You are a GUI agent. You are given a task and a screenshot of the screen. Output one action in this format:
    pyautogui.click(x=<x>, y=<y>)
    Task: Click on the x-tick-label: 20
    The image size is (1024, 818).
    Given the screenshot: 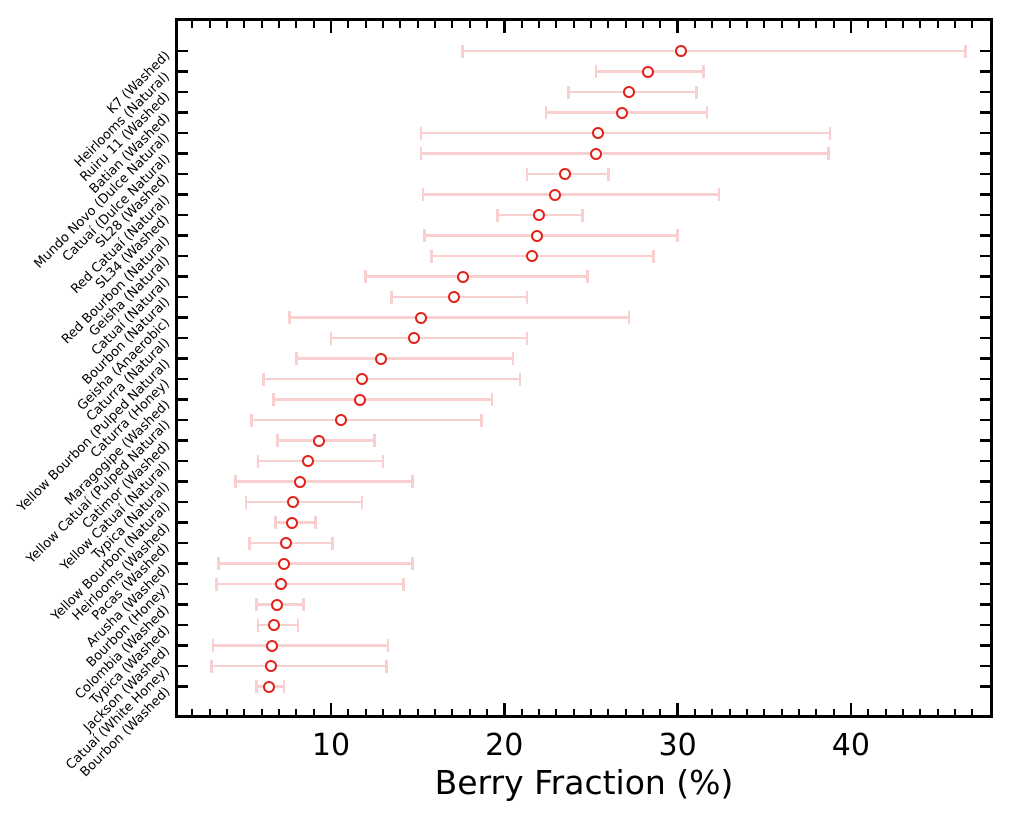 What is the action you would take?
    pyautogui.click(x=504, y=745)
    